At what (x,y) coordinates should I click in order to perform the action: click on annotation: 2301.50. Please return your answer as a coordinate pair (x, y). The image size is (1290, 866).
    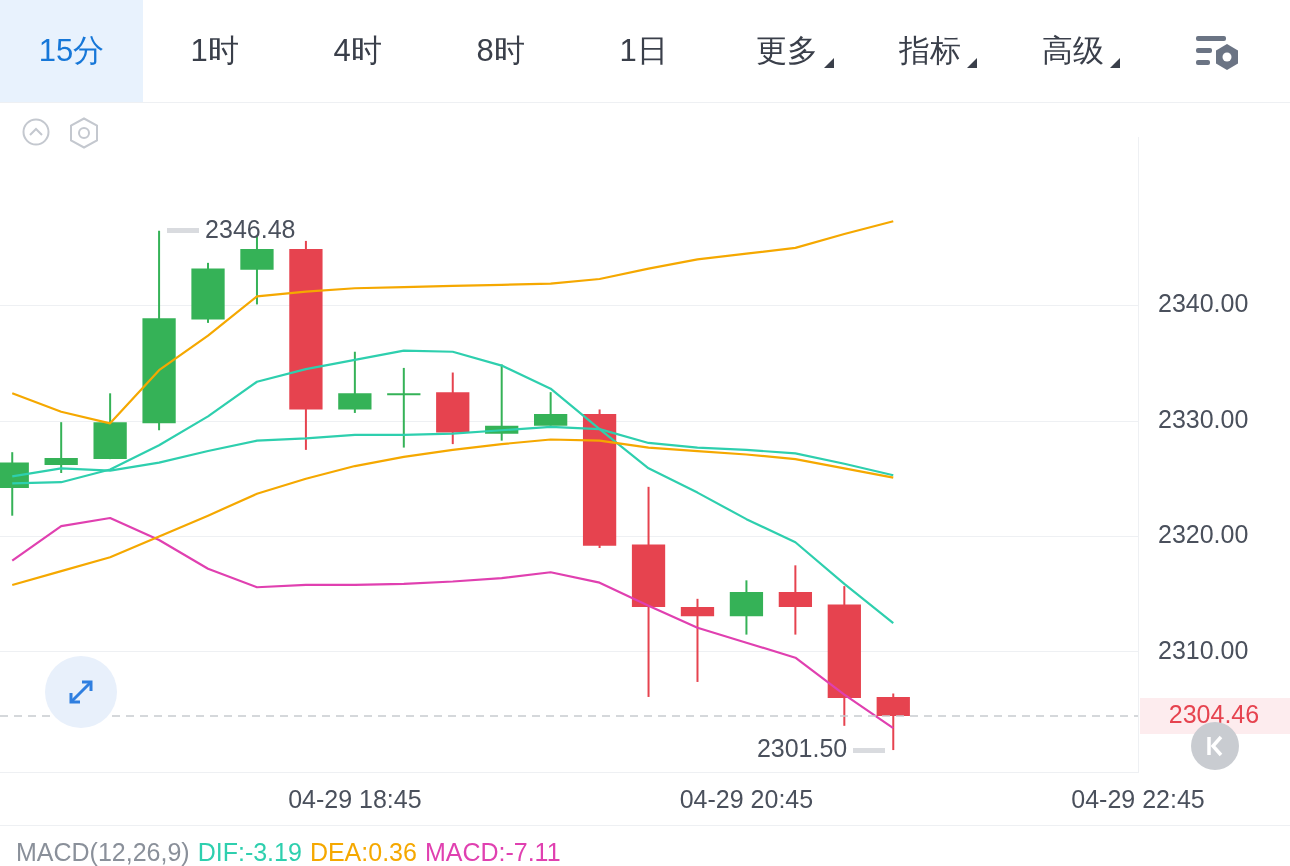
    Looking at the image, I should click on (802, 747).